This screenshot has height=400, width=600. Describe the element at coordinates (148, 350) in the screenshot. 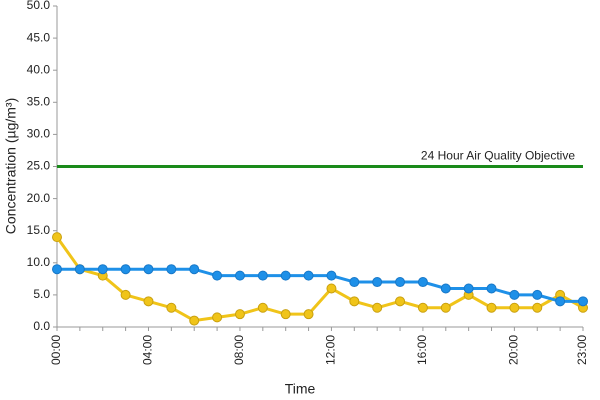

I see `x-tick-label: 04:00` at that location.